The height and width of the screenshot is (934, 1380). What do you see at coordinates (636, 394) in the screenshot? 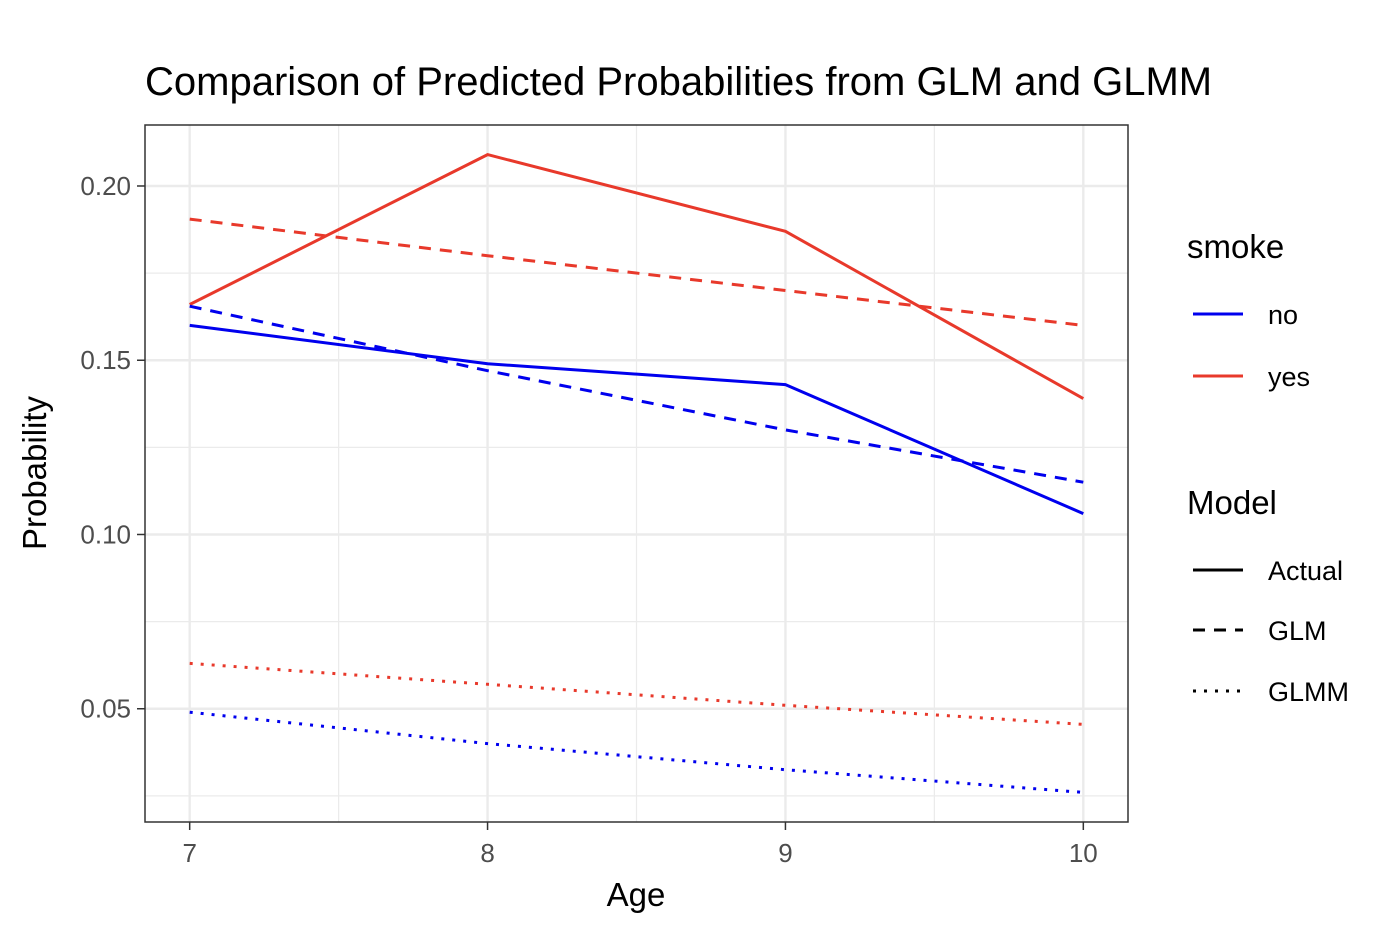
I see `series-line-no-glm` at bounding box center [636, 394].